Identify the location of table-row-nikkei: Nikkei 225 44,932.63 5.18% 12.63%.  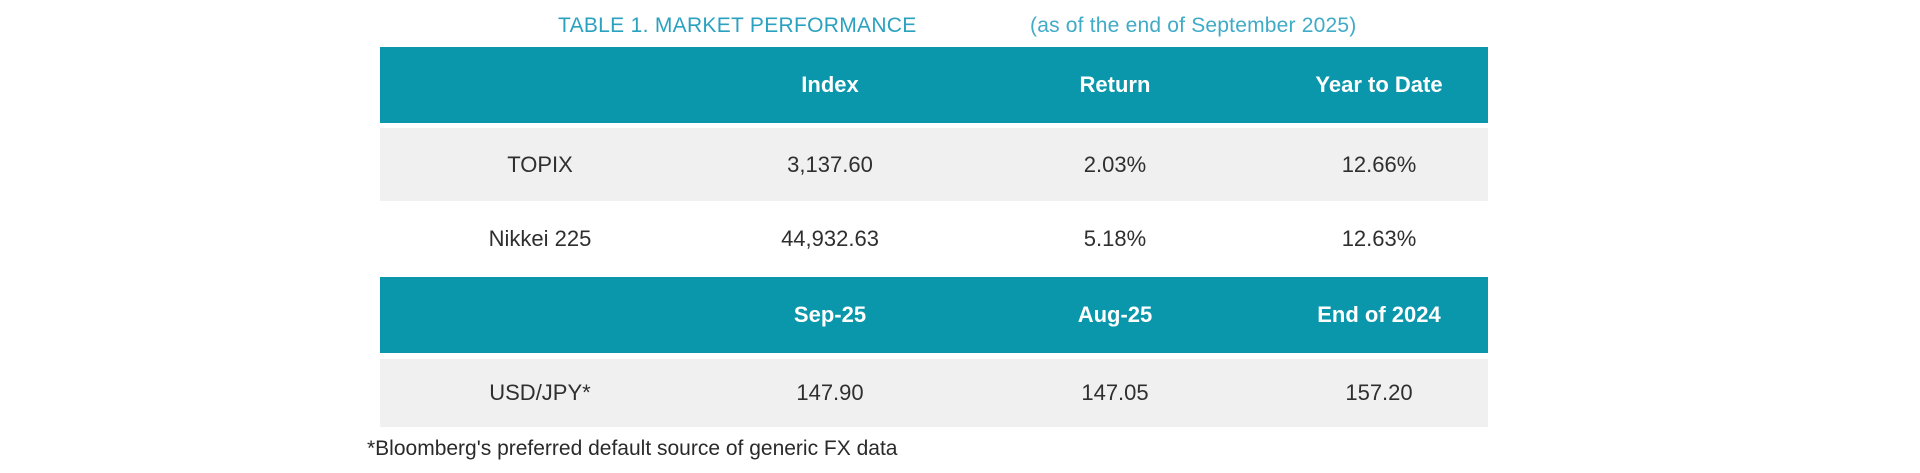
(934, 239).